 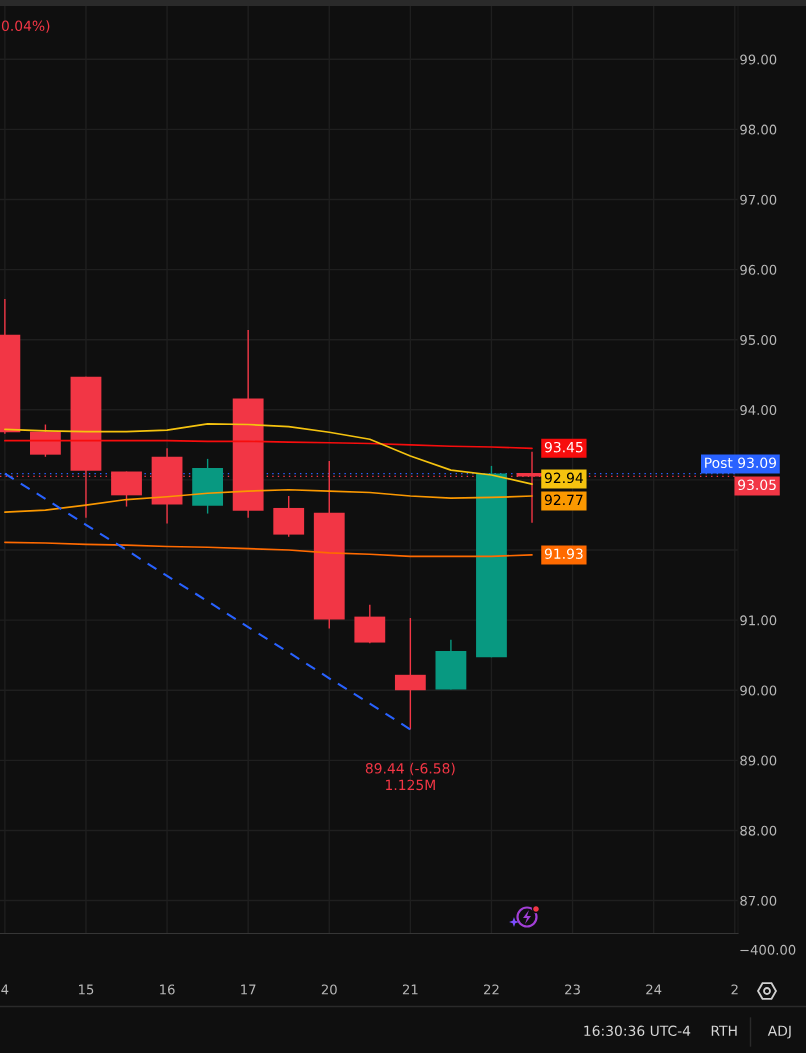 What do you see at coordinates (758, 900) in the screenshot?
I see `y-tick-label: 87.00` at bounding box center [758, 900].